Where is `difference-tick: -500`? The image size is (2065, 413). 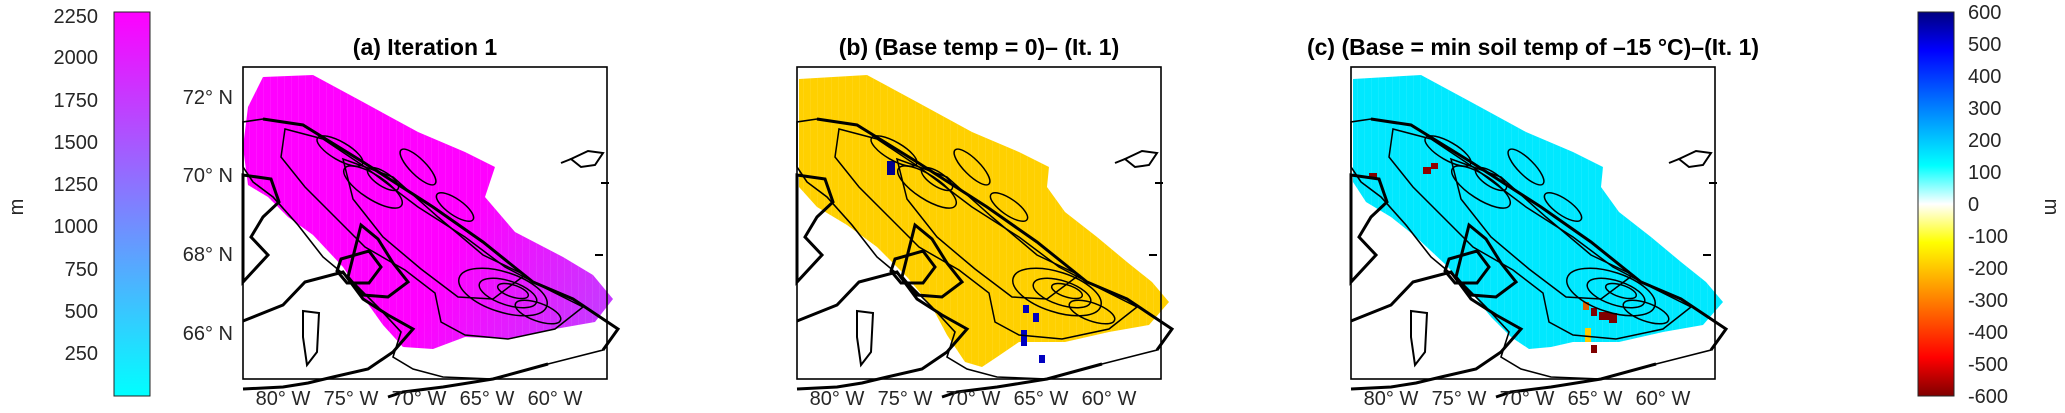 difference-tick: -500 is located at coordinates (1988, 365).